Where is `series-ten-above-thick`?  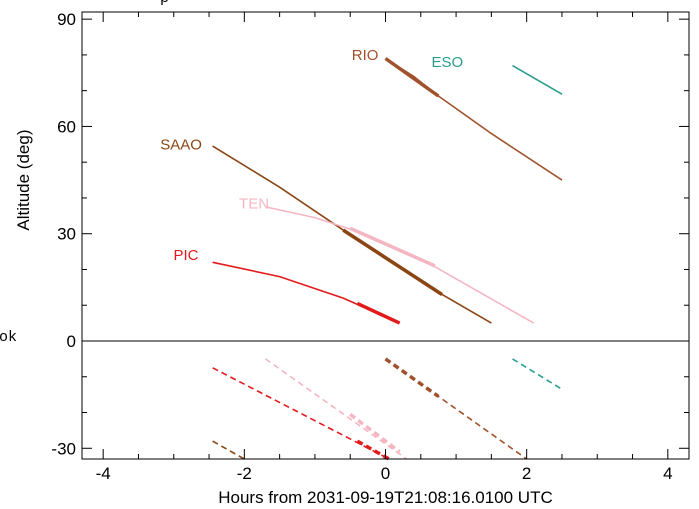 series-ten-above-thick is located at coordinates (392, 247).